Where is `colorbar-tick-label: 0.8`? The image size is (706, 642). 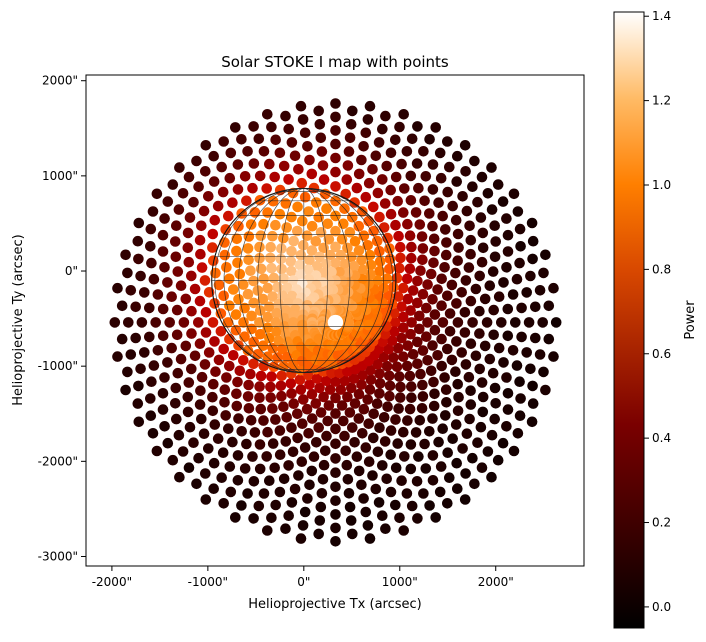
colorbar-tick-label: 0.8 is located at coordinates (661, 269).